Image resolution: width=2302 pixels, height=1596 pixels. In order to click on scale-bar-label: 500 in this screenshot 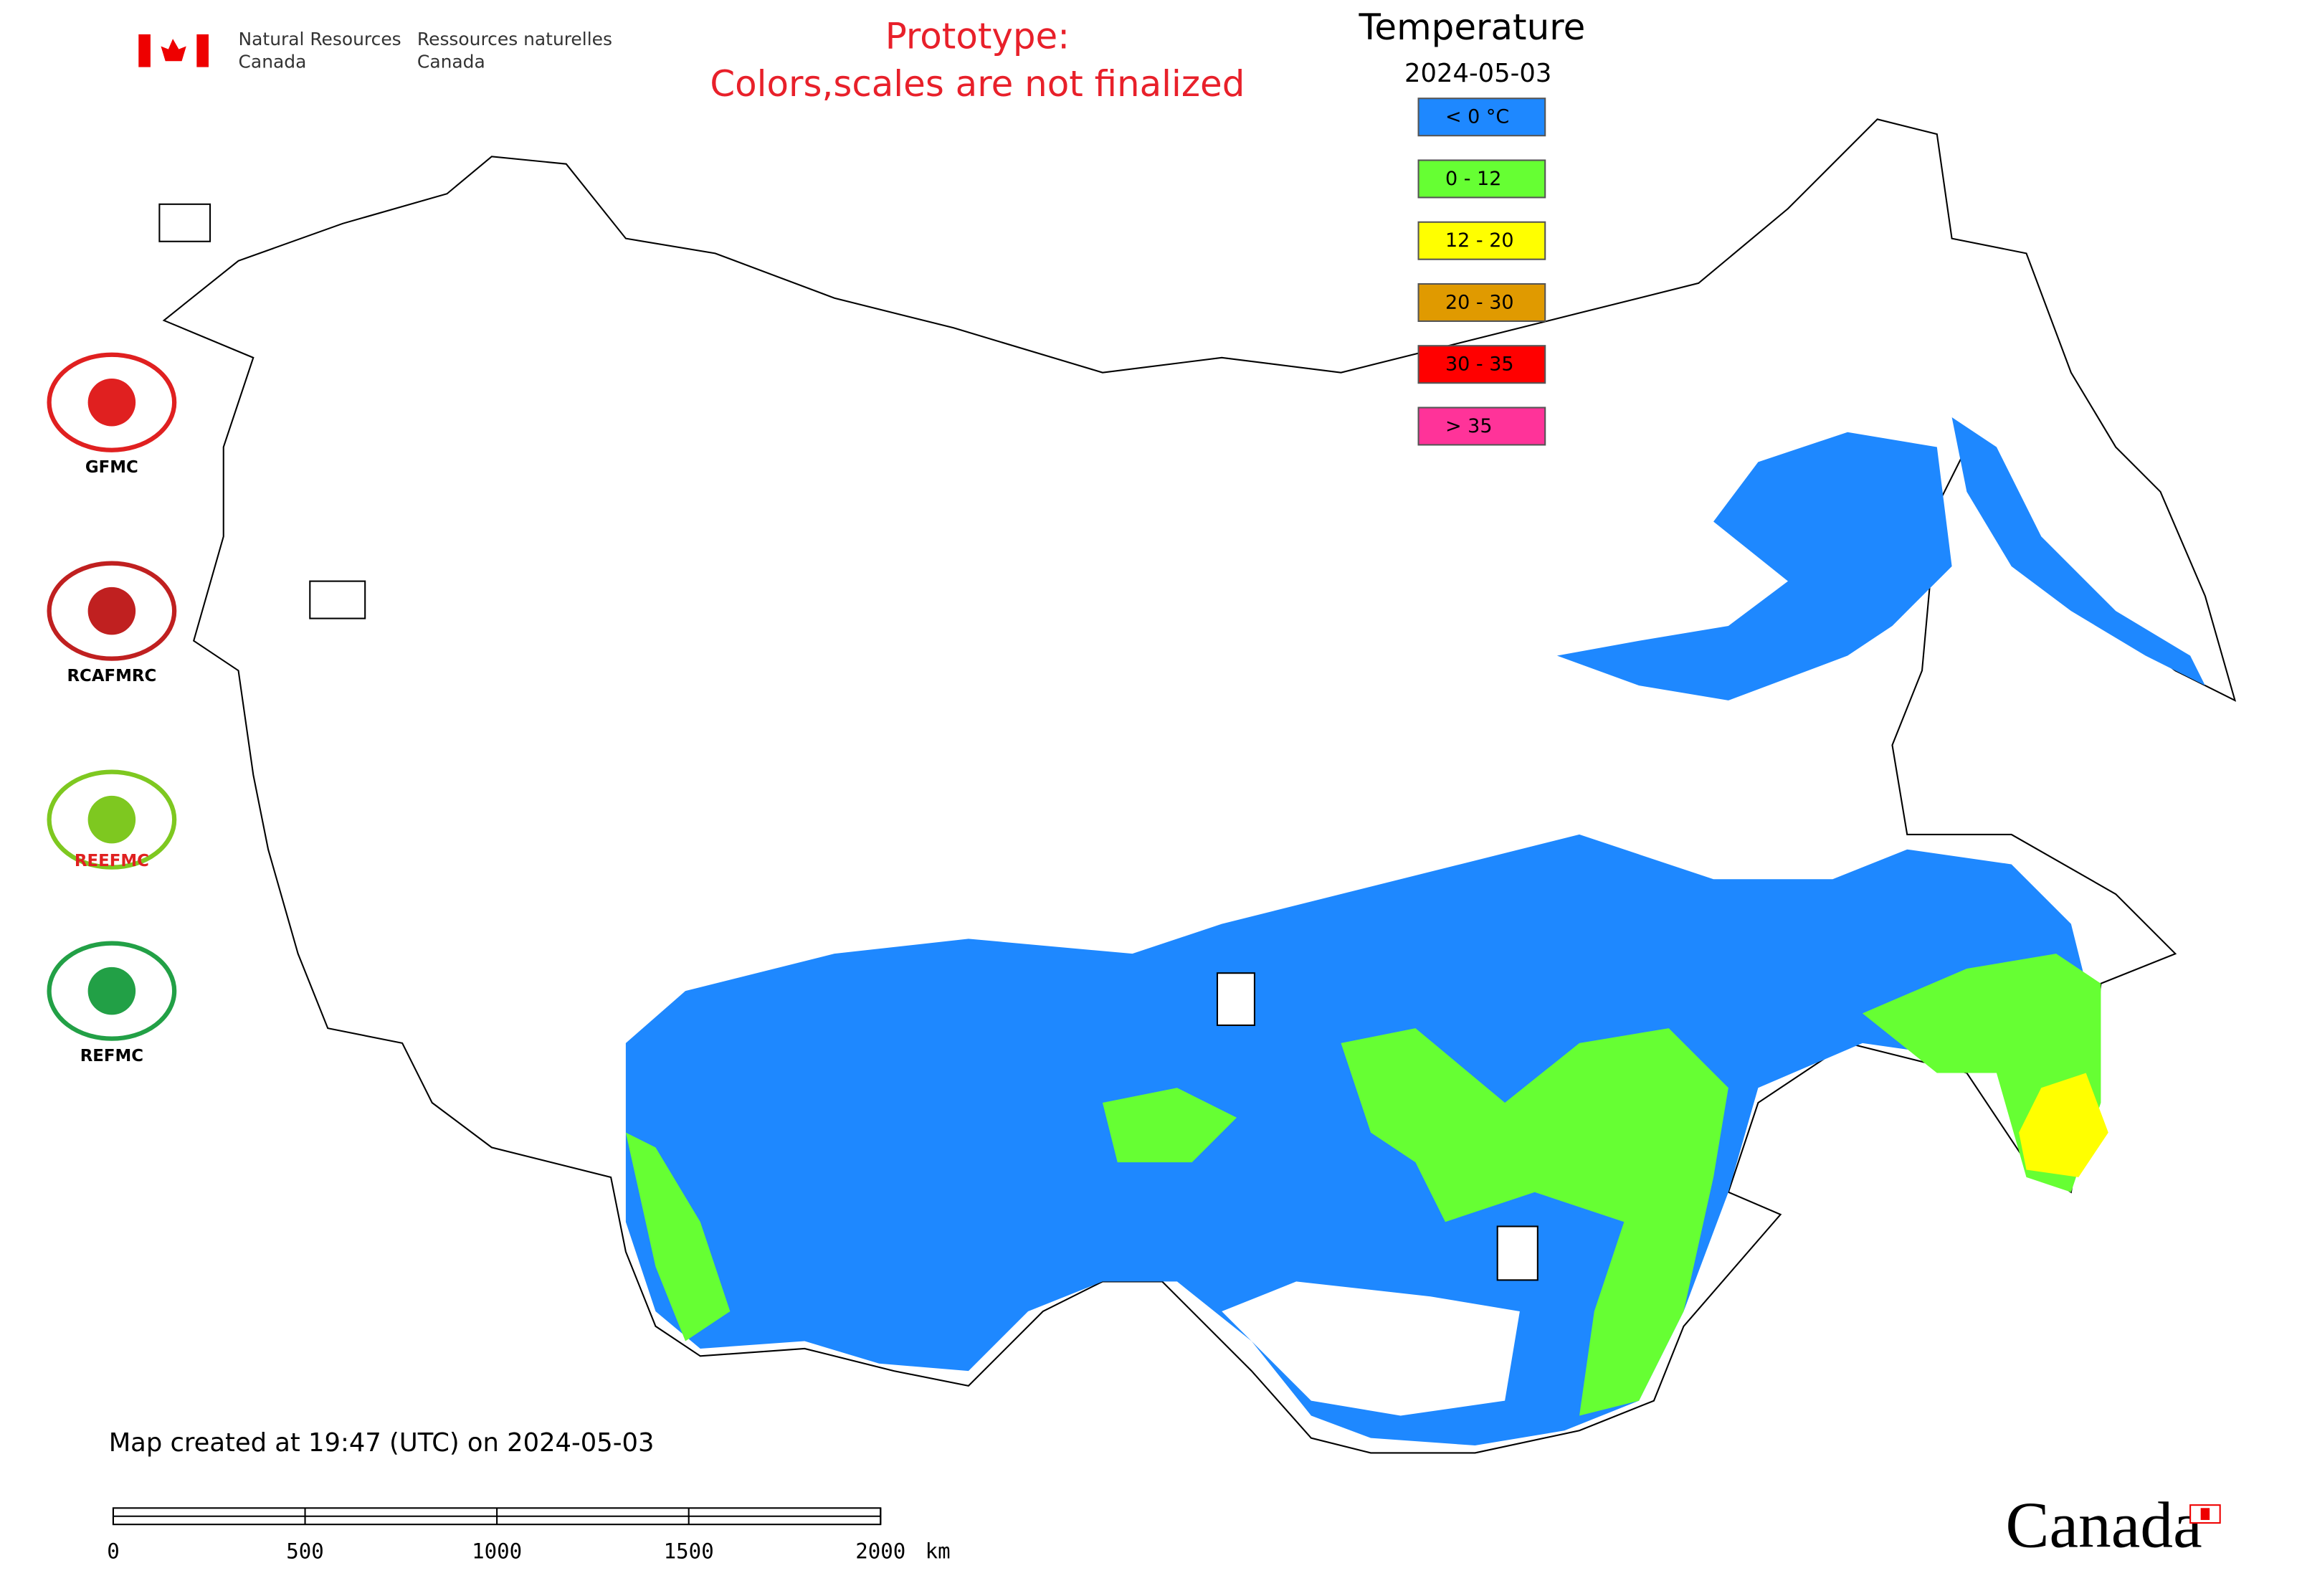, I will do `click(305, 1551)`.